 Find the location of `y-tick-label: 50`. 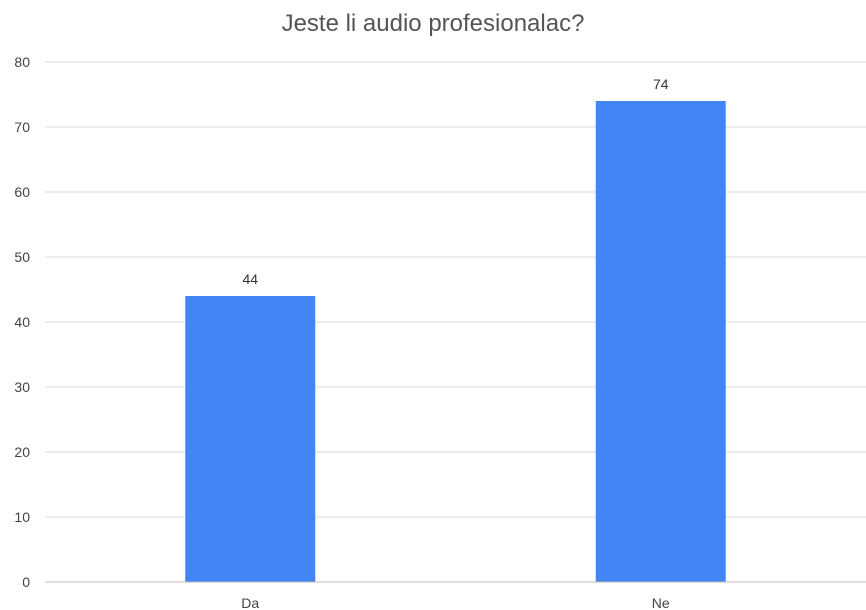

y-tick-label: 50 is located at coordinates (22, 257).